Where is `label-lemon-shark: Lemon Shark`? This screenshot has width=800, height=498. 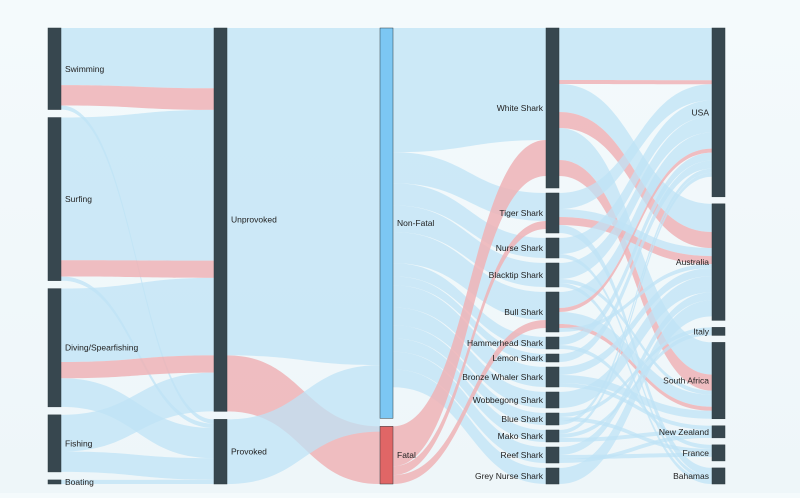 label-lemon-shark: Lemon Shark is located at coordinates (517, 358).